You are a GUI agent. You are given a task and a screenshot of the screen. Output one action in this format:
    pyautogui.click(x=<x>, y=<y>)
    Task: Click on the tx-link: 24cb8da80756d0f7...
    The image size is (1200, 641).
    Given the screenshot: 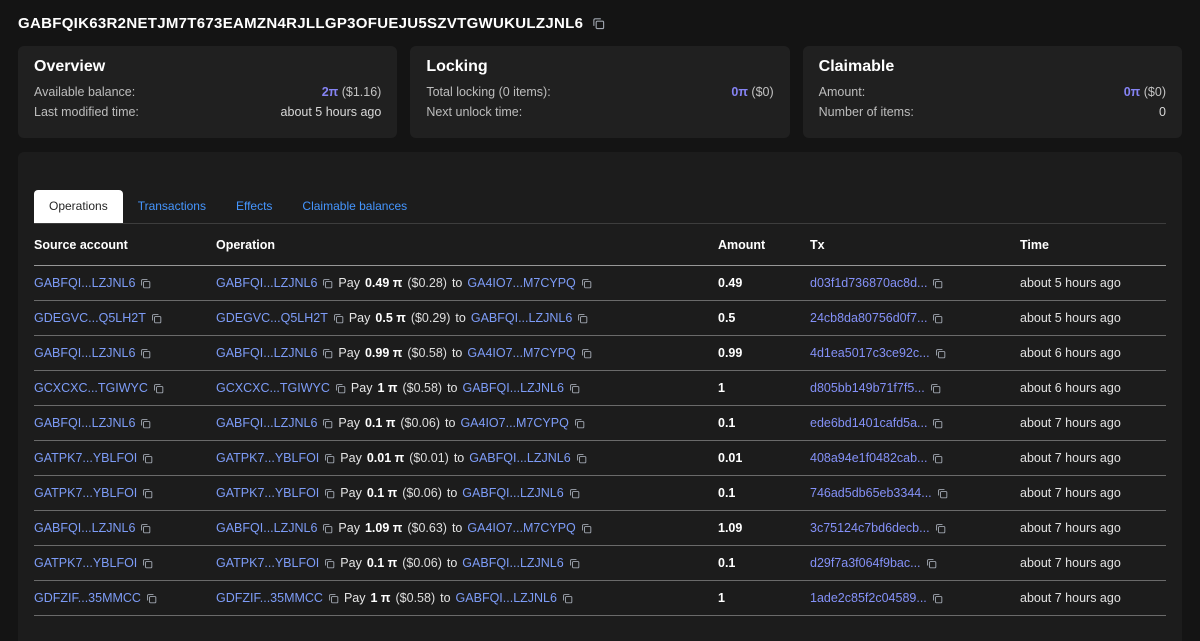 What is the action you would take?
    pyautogui.click(x=869, y=318)
    